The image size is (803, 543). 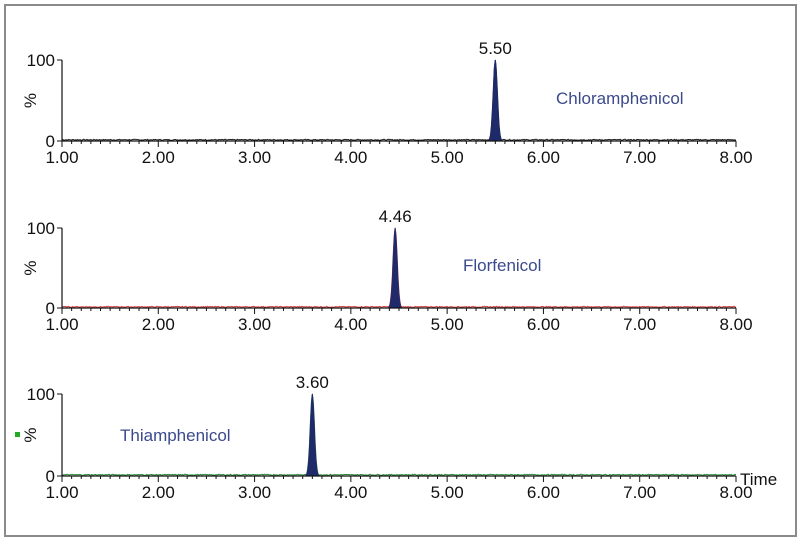 What do you see at coordinates (502, 265) in the screenshot?
I see `compound-label-florfenicol: Florfenicol` at bounding box center [502, 265].